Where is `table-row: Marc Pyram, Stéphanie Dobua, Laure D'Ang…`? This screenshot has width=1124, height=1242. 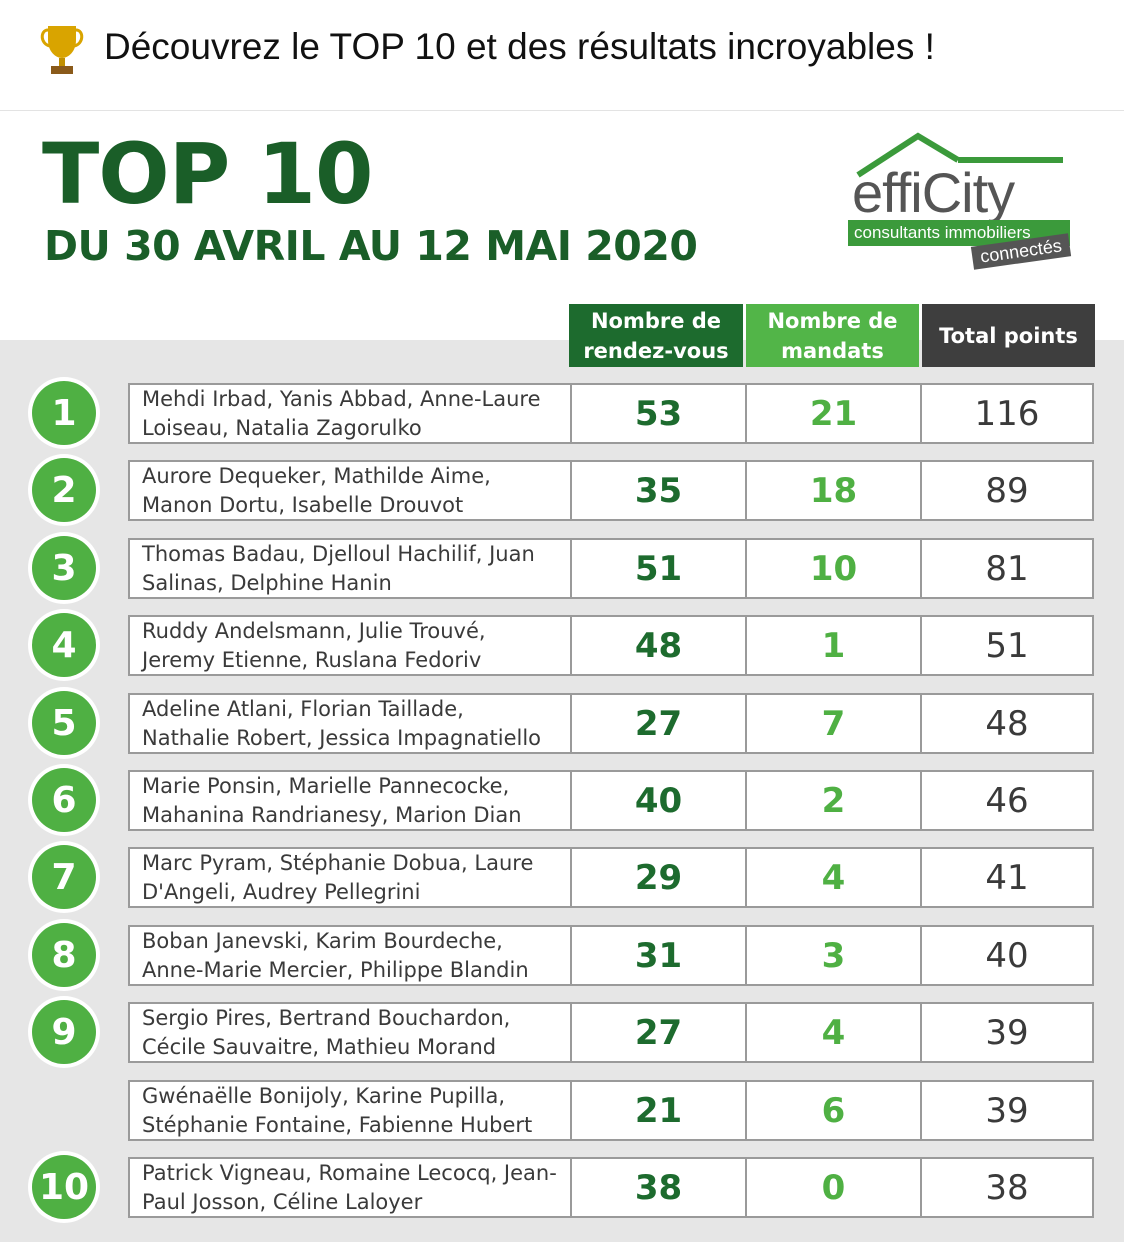 table-row: Marc Pyram, Stéphanie Dobua, Laure D'Ang… is located at coordinates (611, 877).